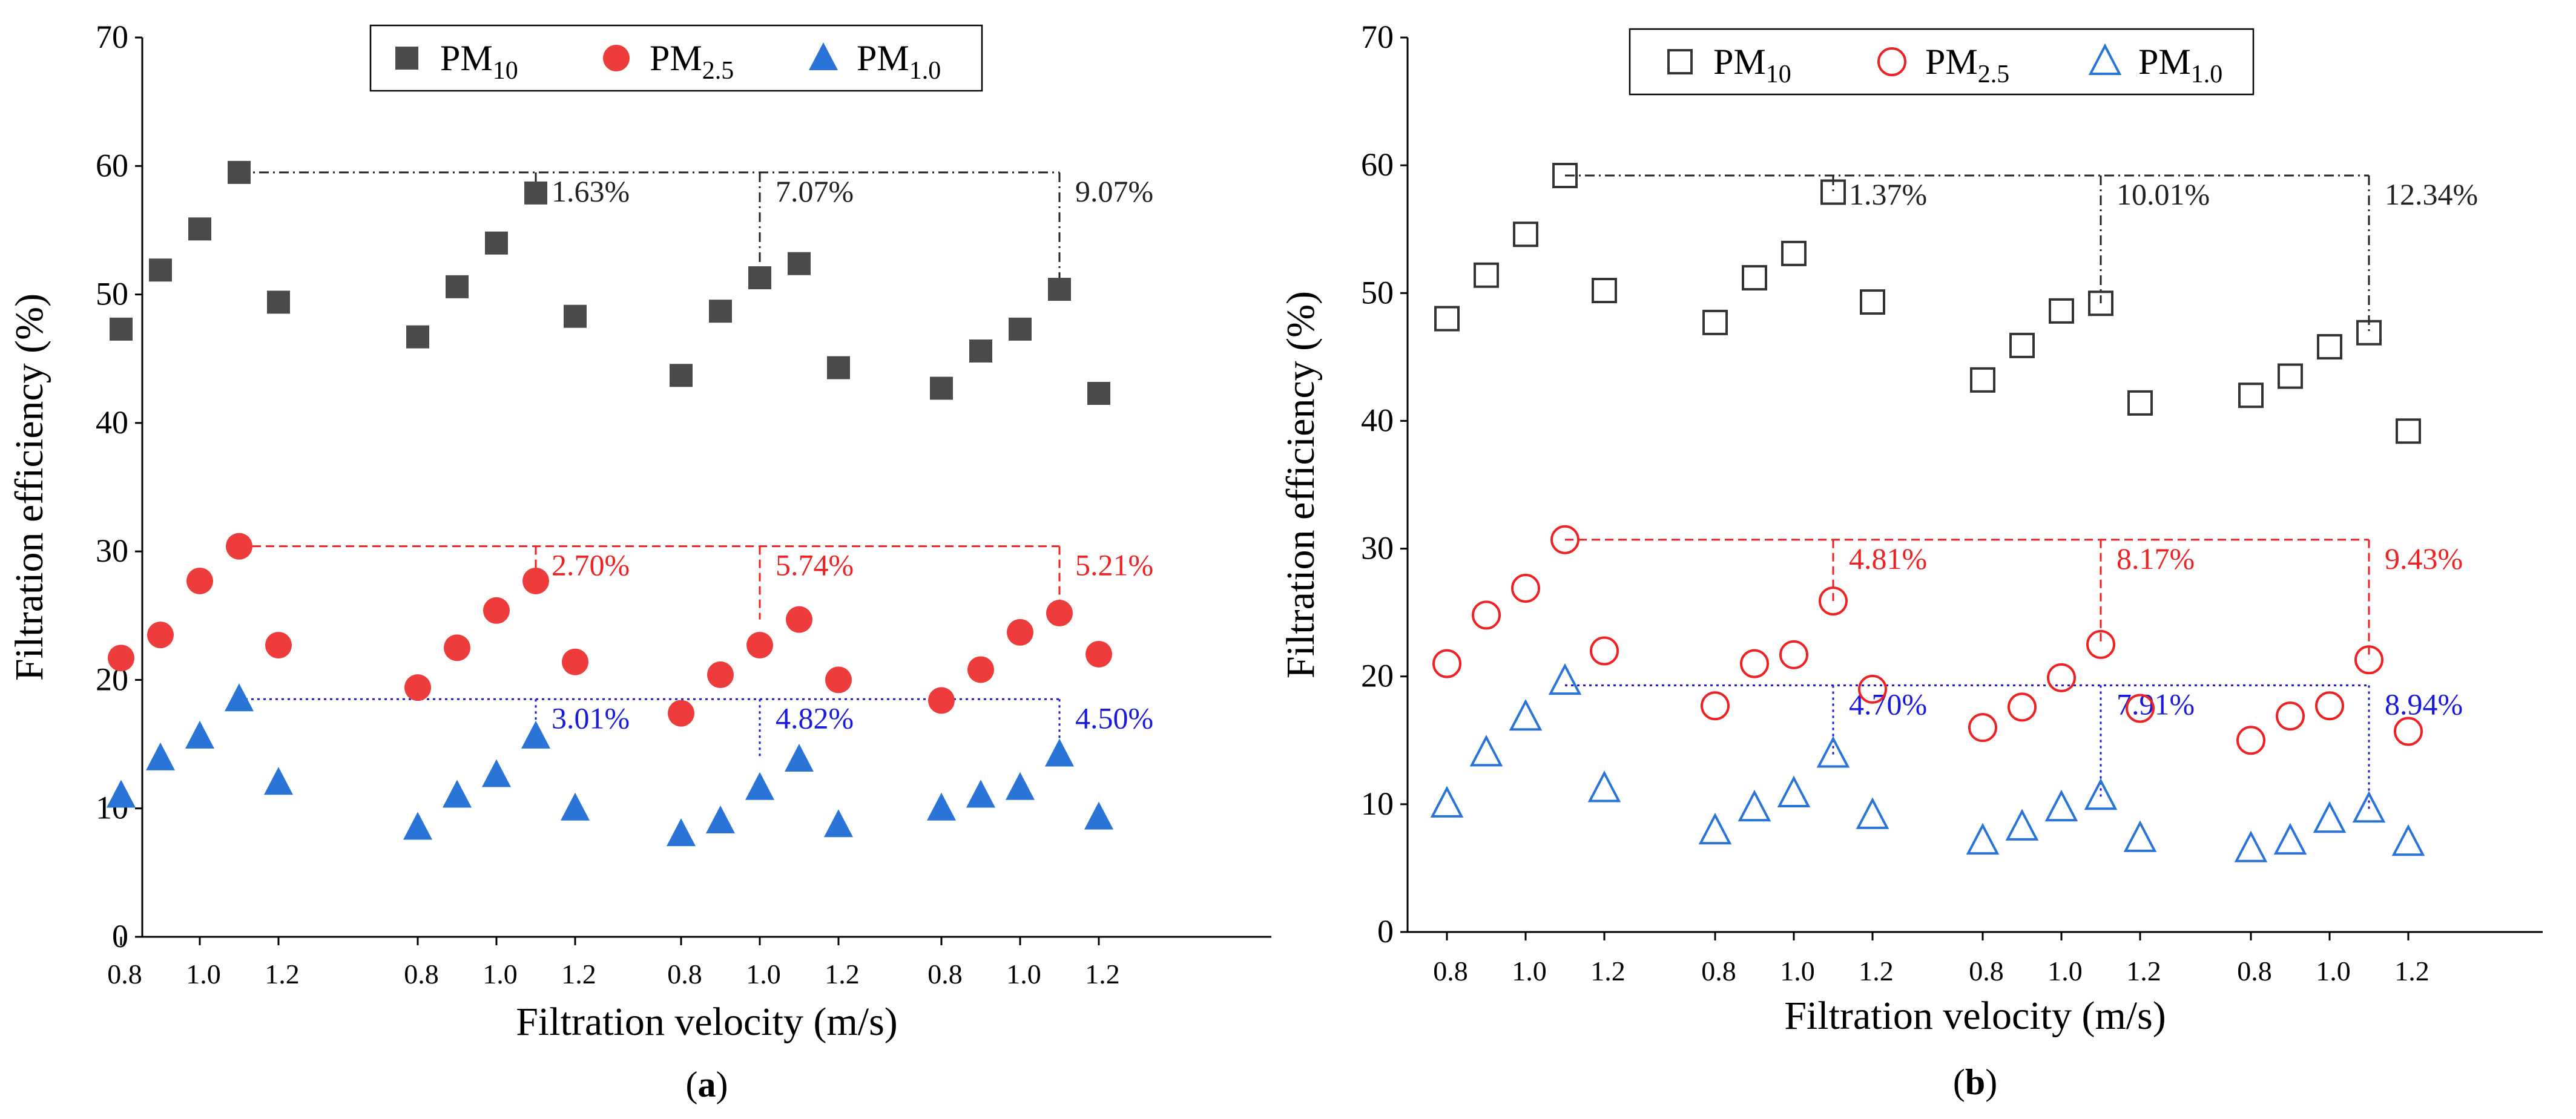 The width and height of the screenshot is (2576, 1119). What do you see at coordinates (815, 191) in the screenshot?
I see `annotation-label: 7.07%` at bounding box center [815, 191].